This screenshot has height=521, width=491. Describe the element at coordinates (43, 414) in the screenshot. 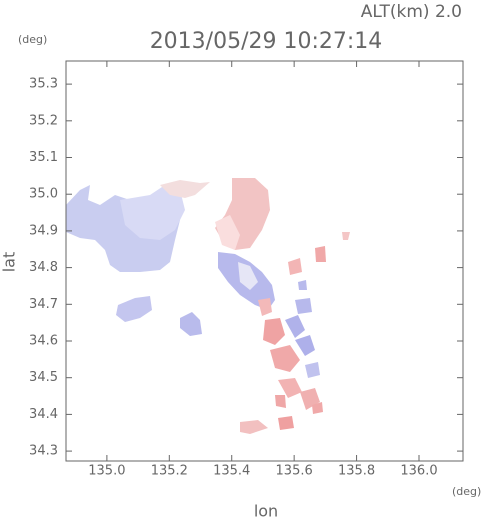

I see `y-tick-label: 34.4` at that location.